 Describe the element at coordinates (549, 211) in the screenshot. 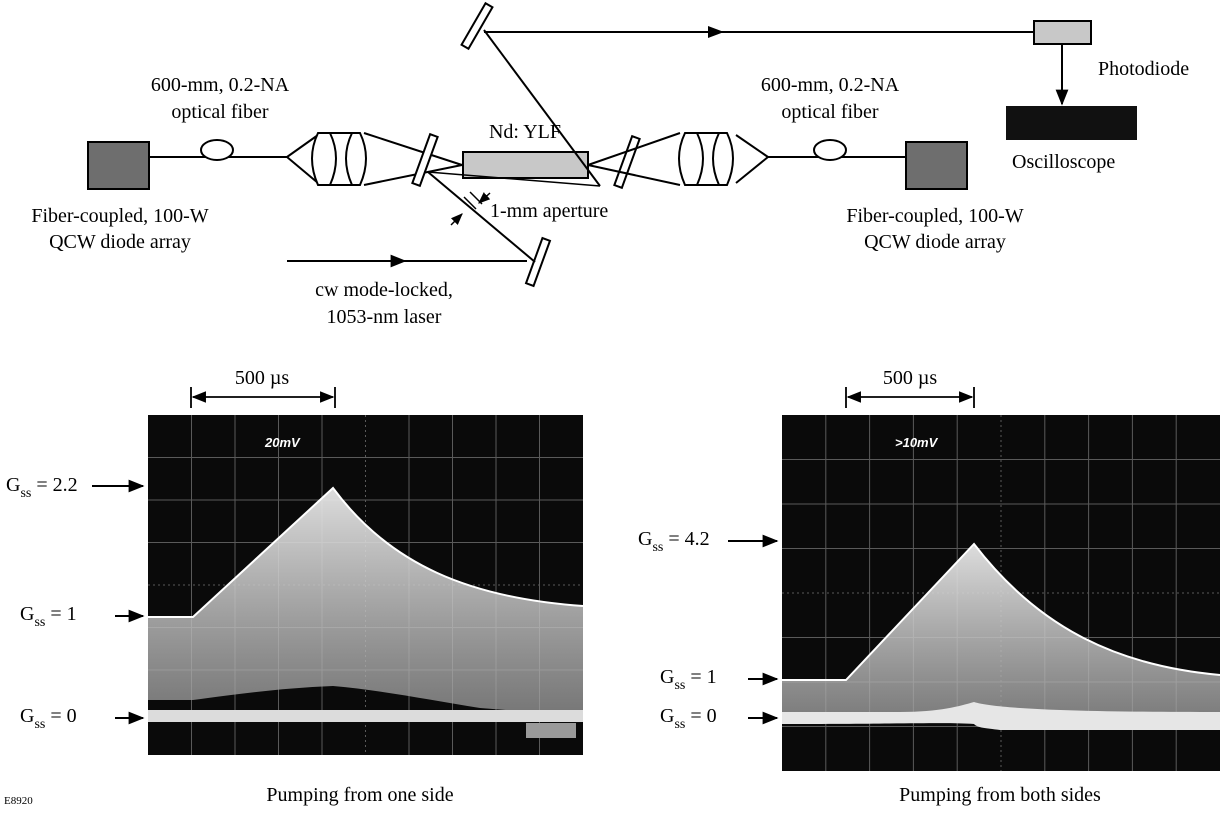

I see `aperture-label: 1-mm aperture` at that location.